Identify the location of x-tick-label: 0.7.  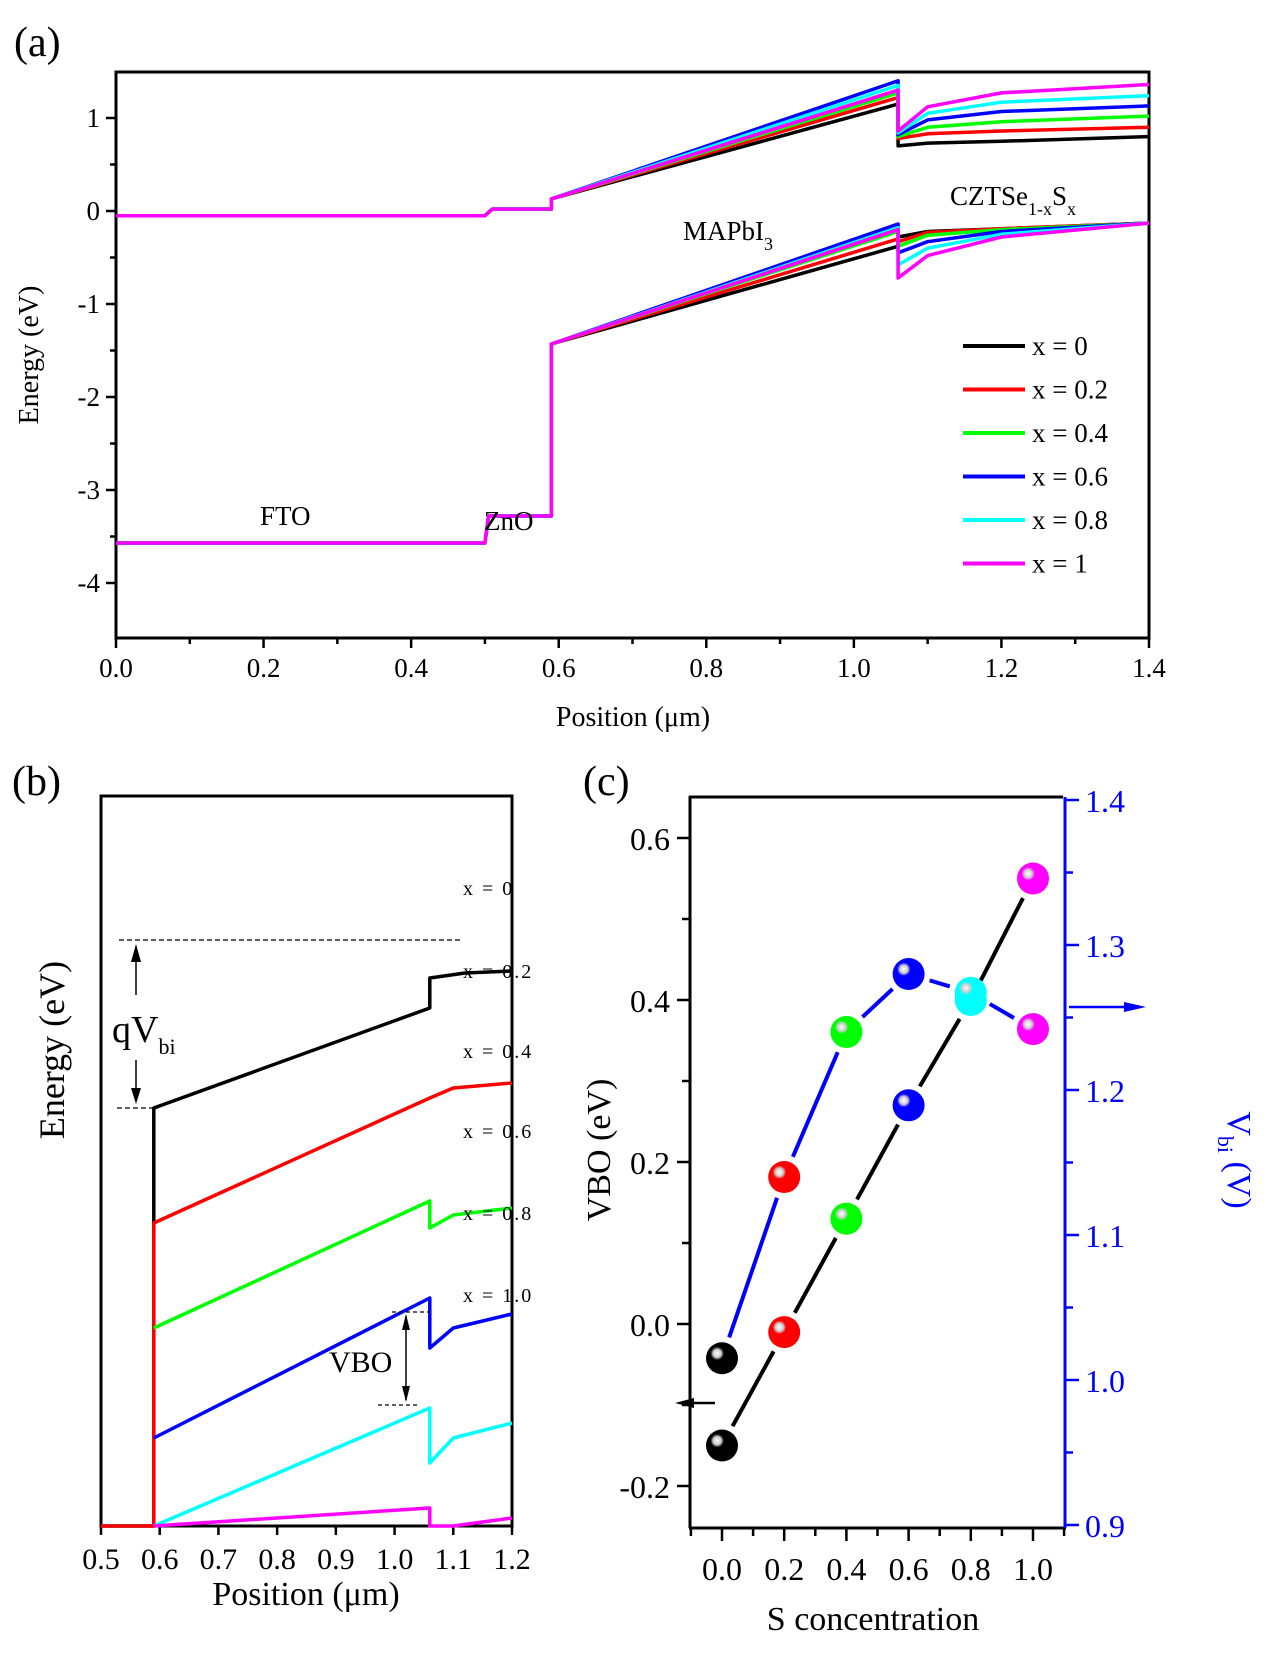
(219, 1559).